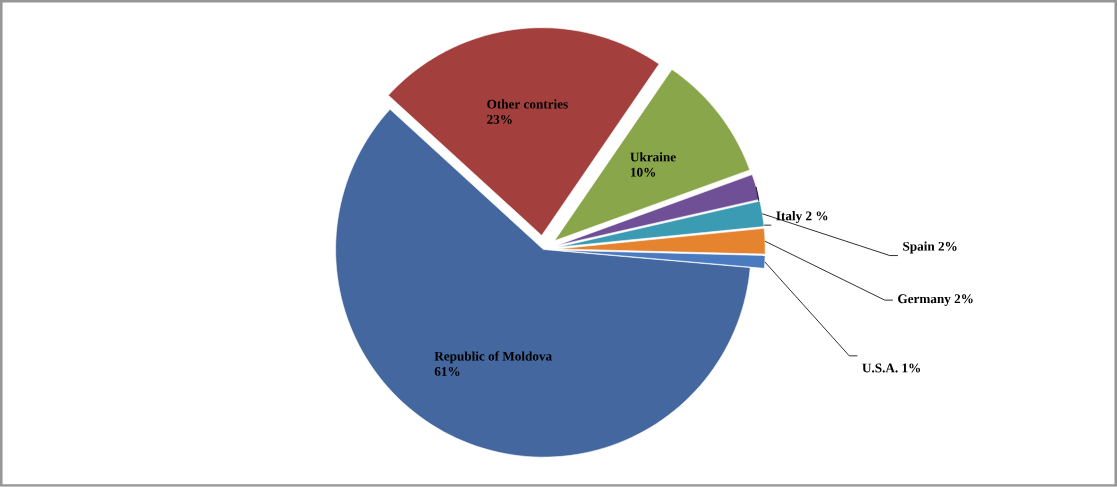 The image size is (1117, 487). Describe the element at coordinates (789, 217) in the screenshot. I see `slice-label: Italy` at that location.